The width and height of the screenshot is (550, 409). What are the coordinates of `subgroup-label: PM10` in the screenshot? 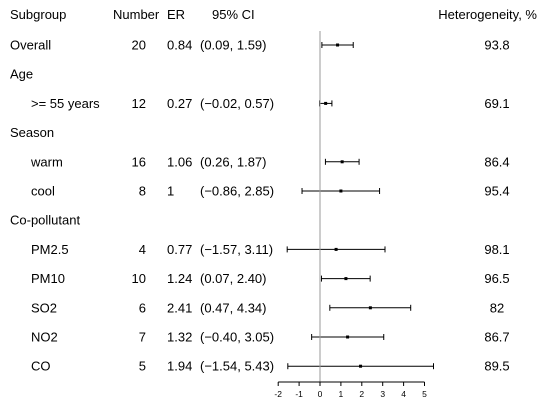 It's located at (48, 278).